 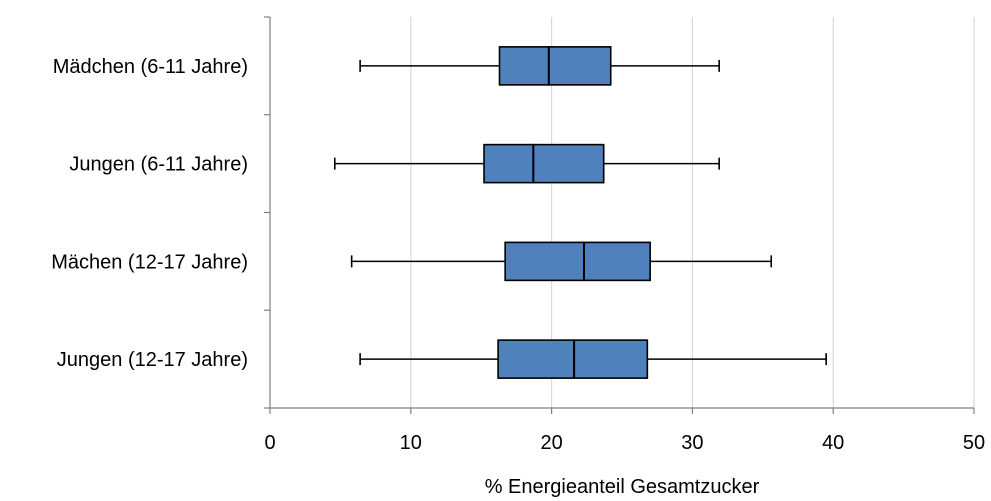 What do you see at coordinates (622, 487) in the screenshot?
I see `x-axis-title: % Energieanteil Gesamtzucker` at bounding box center [622, 487].